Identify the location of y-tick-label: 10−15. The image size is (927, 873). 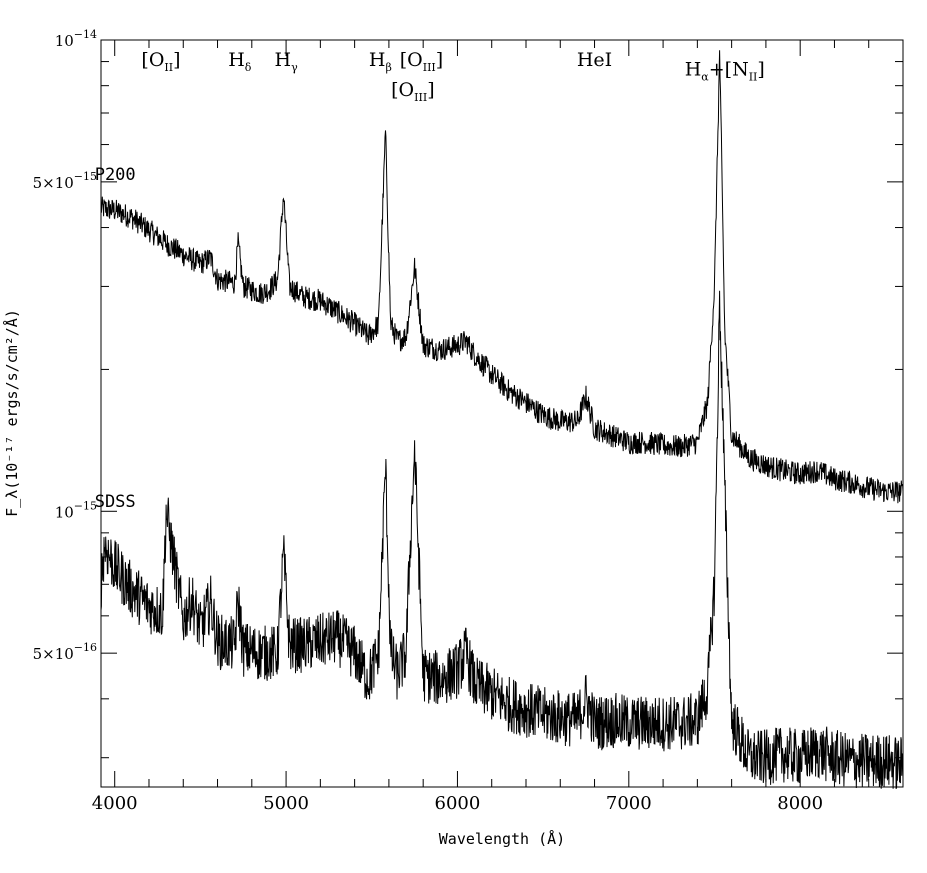
(76, 510).